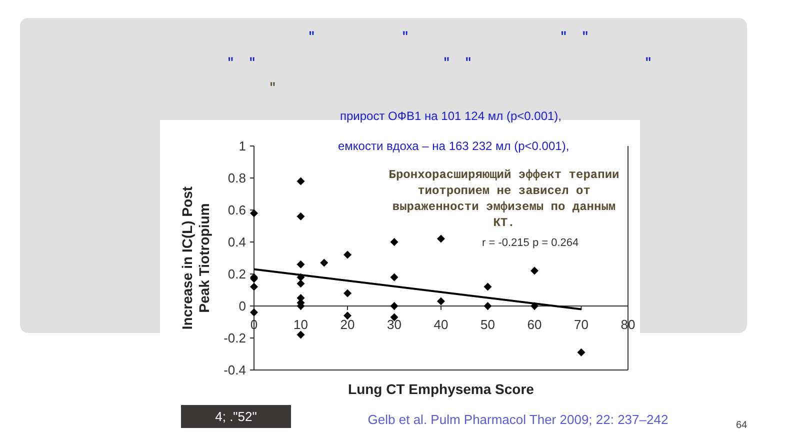 This screenshot has width=792, height=442. Describe the element at coordinates (518, 419) in the screenshot. I see `text: Gelb et al. Pulm Pharmacol Ther 2009; 22: 237–242` at that location.